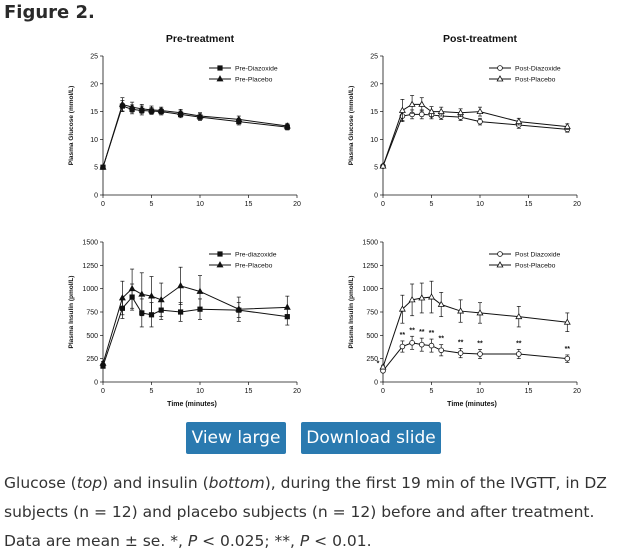  Describe the element at coordinates (256, 69) in the screenshot. I see `legend-label: Pre-Diazoxide` at that location.